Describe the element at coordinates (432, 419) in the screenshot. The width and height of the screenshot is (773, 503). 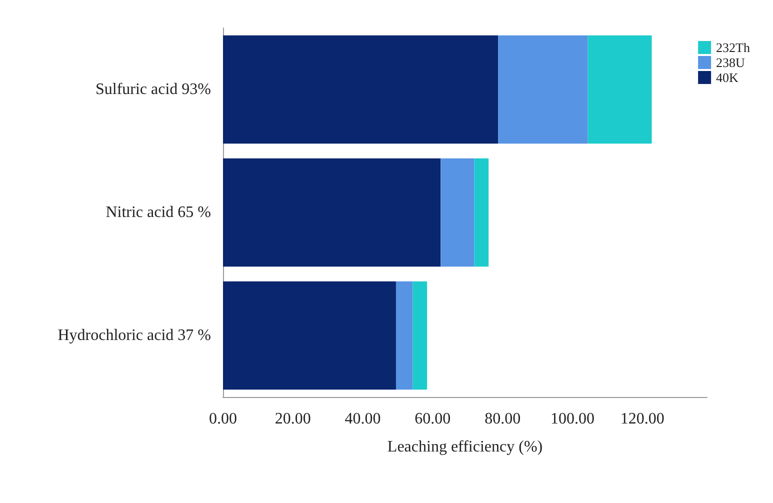
I see `x-tick-label: 60.00` at that location.